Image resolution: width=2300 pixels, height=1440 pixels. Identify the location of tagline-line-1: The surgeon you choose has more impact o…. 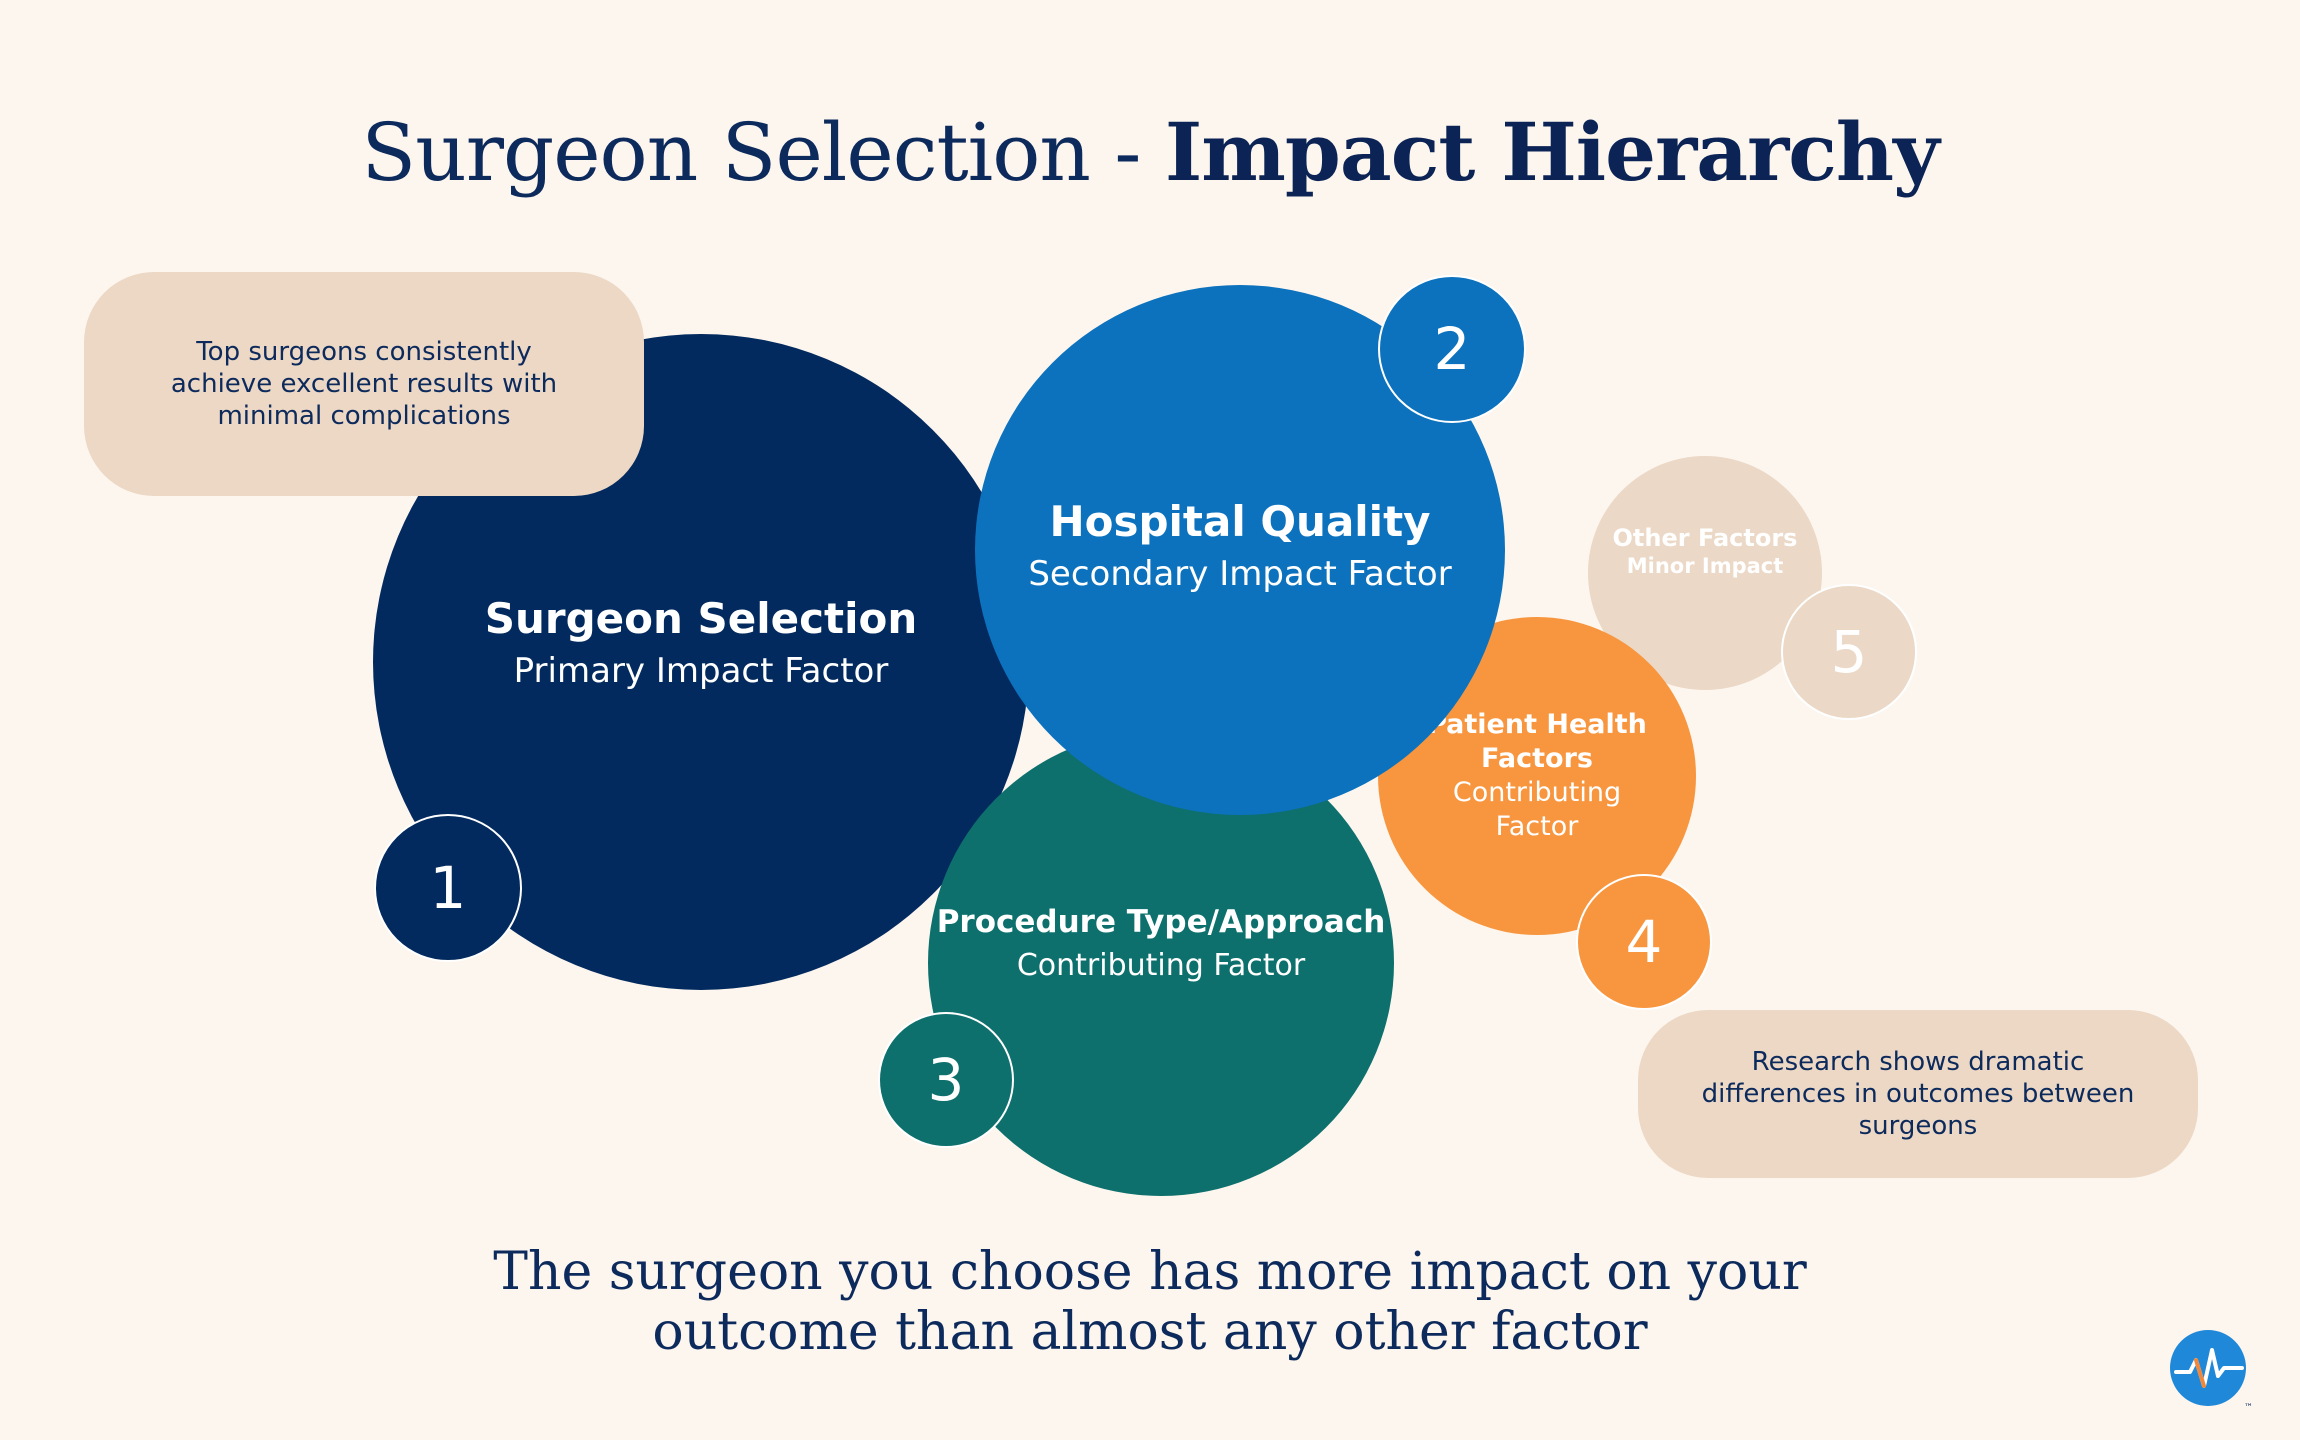
(1150, 1272).